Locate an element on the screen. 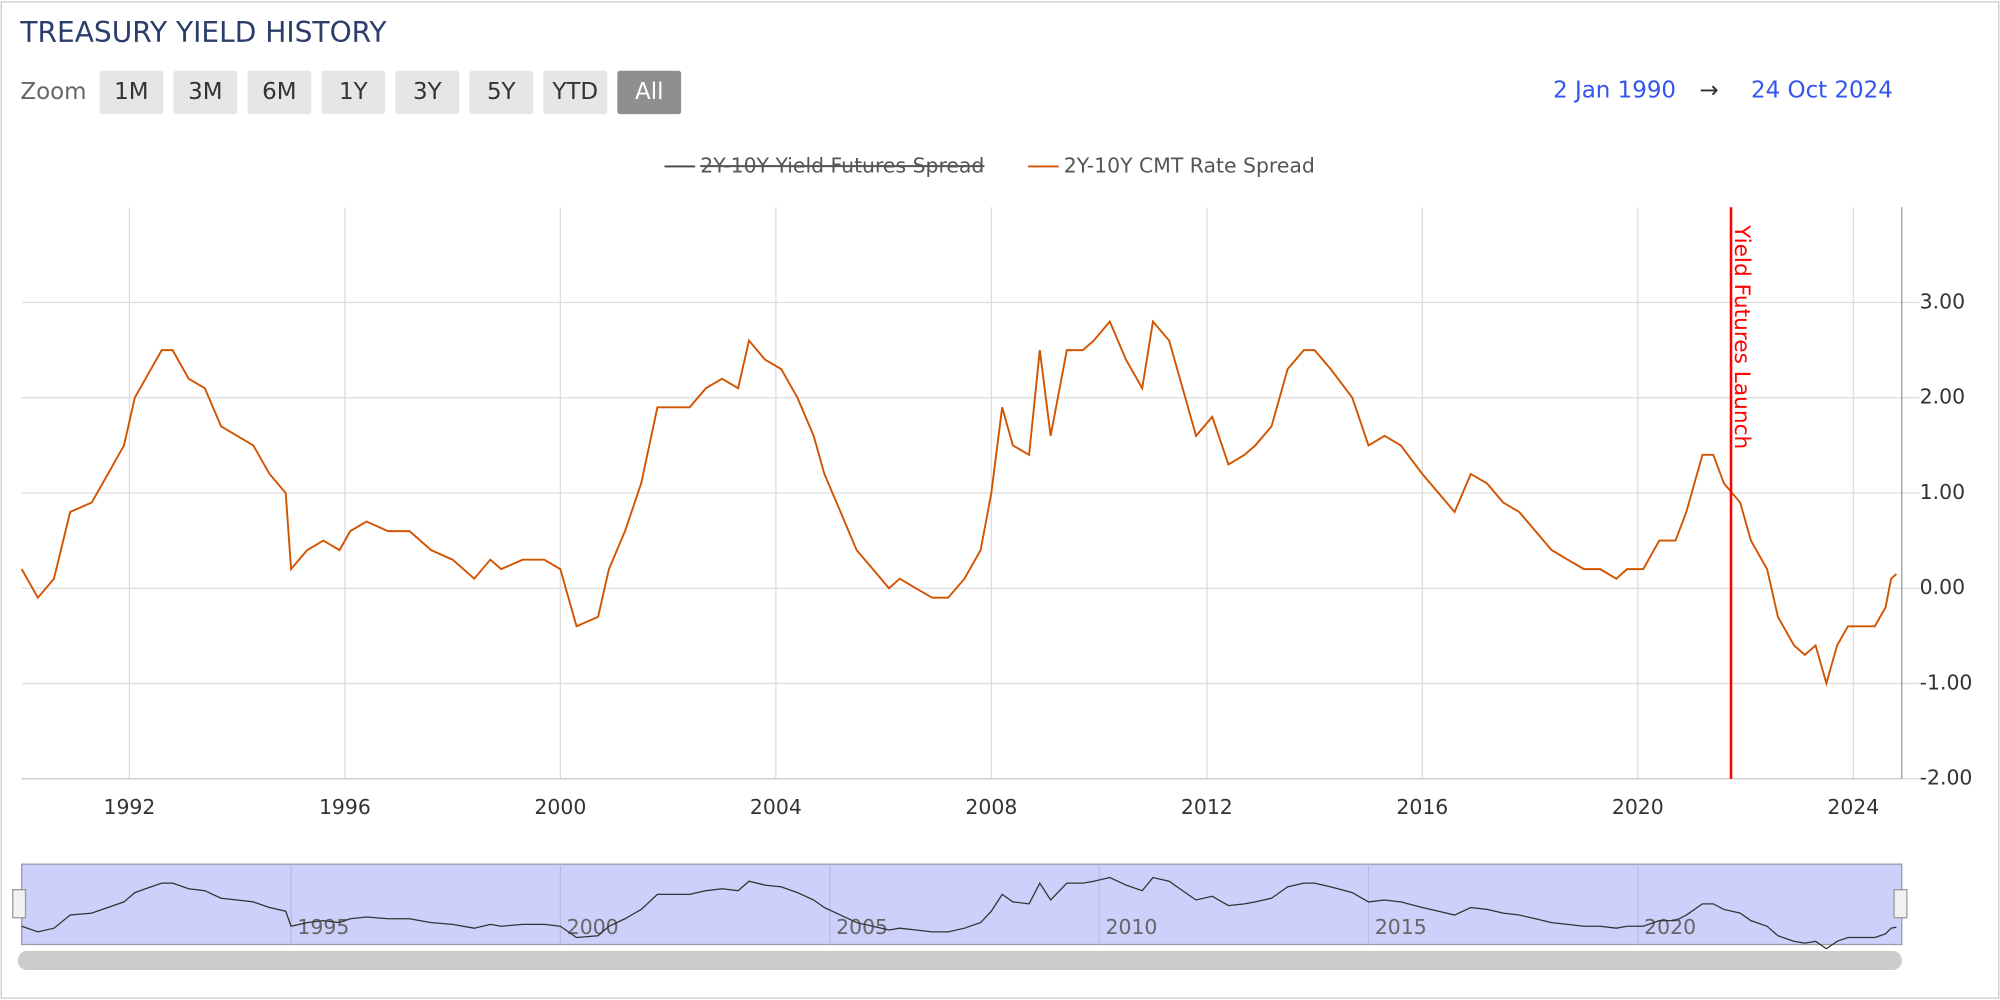 This screenshot has width=2000, height=1000. x-tick-label: 2024 is located at coordinates (1853, 807).